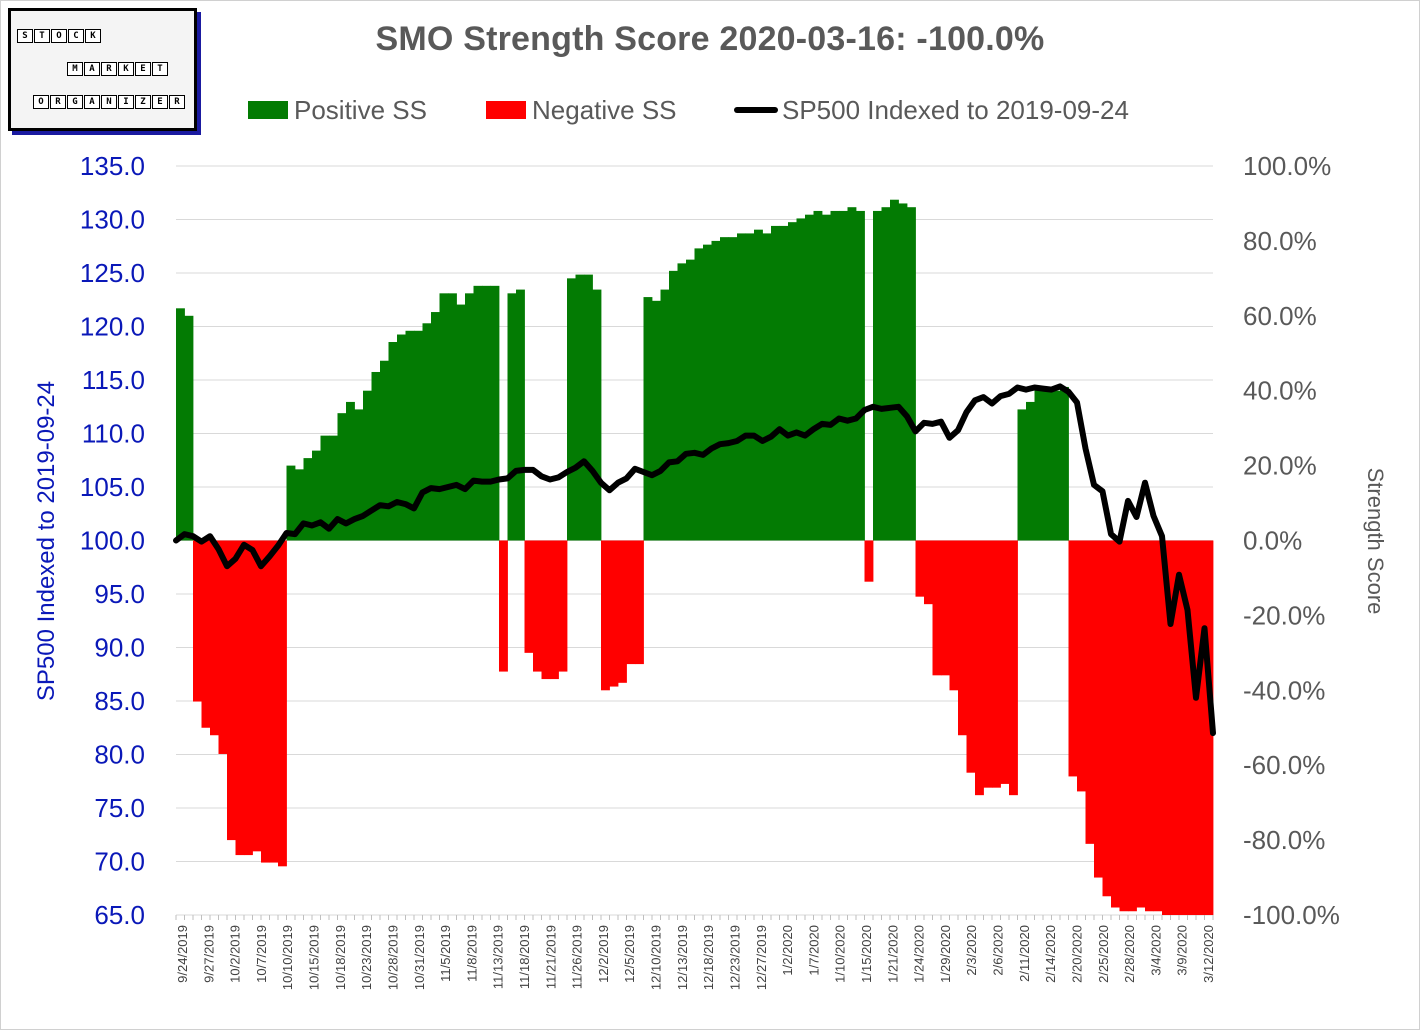  What do you see at coordinates (866, 954) in the screenshot?
I see `x-tick-label: 1/15/2020` at bounding box center [866, 954].